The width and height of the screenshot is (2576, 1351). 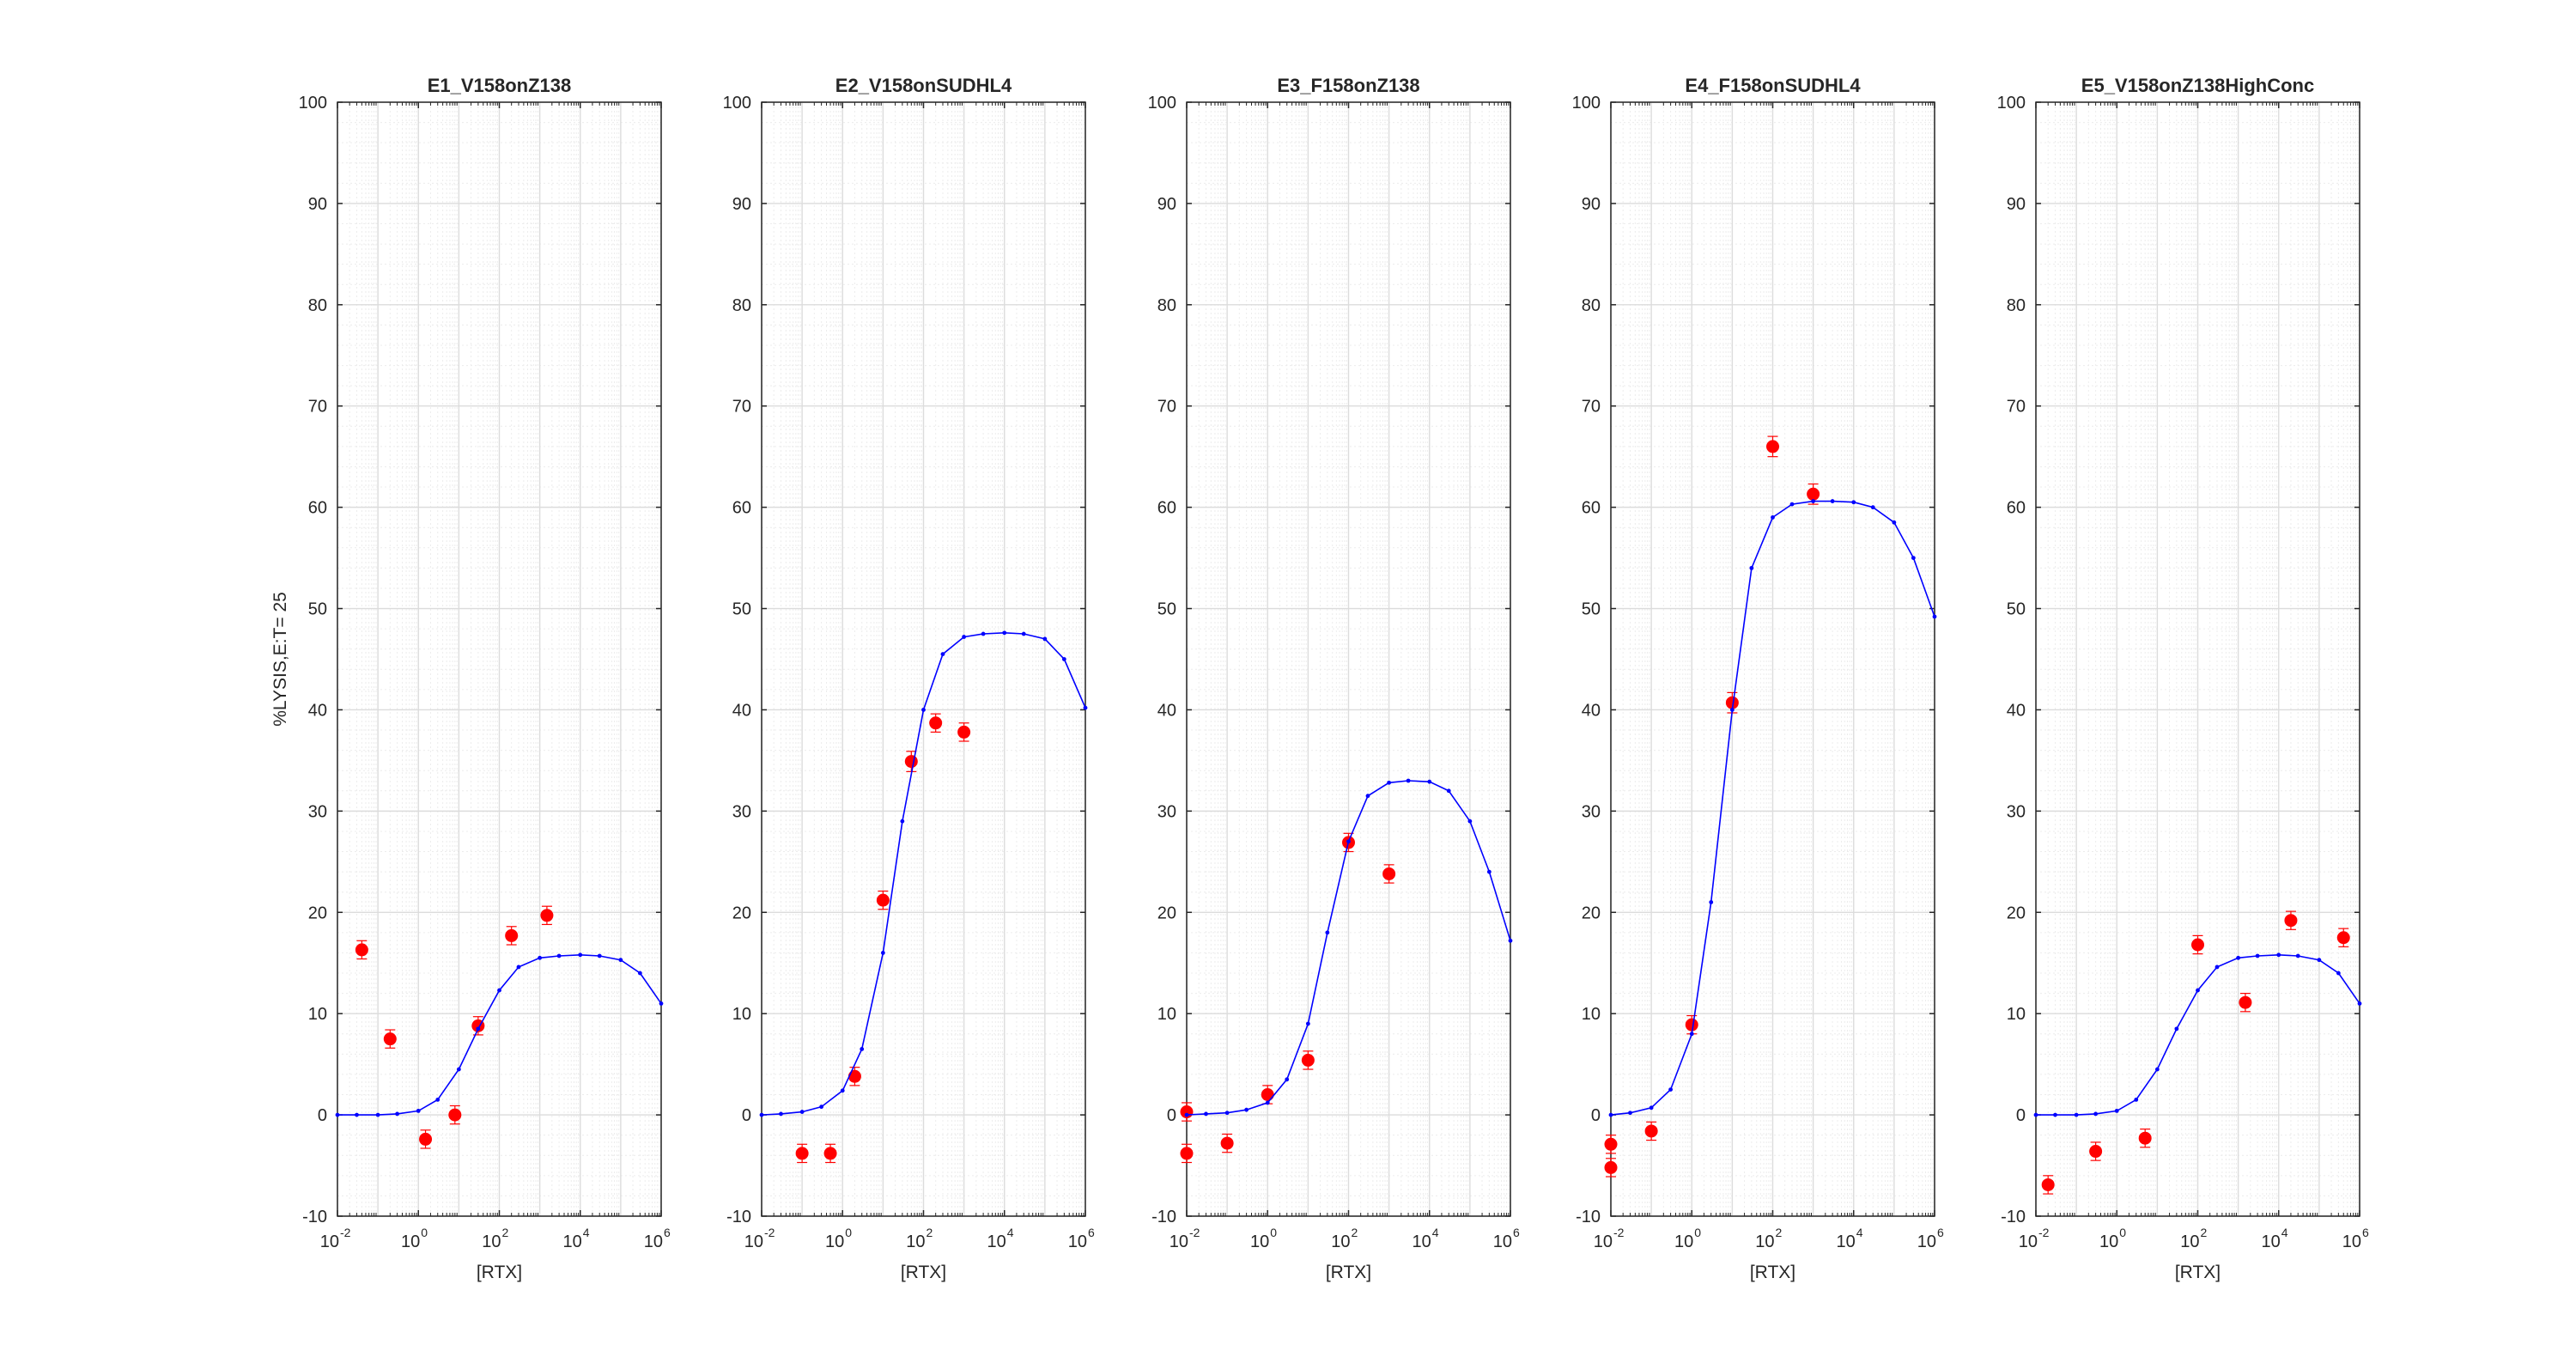 What do you see at coordinates (1587, 103) in the screenshot?
I see `y-tick-label: 100` at bounding box center [1587, 103].